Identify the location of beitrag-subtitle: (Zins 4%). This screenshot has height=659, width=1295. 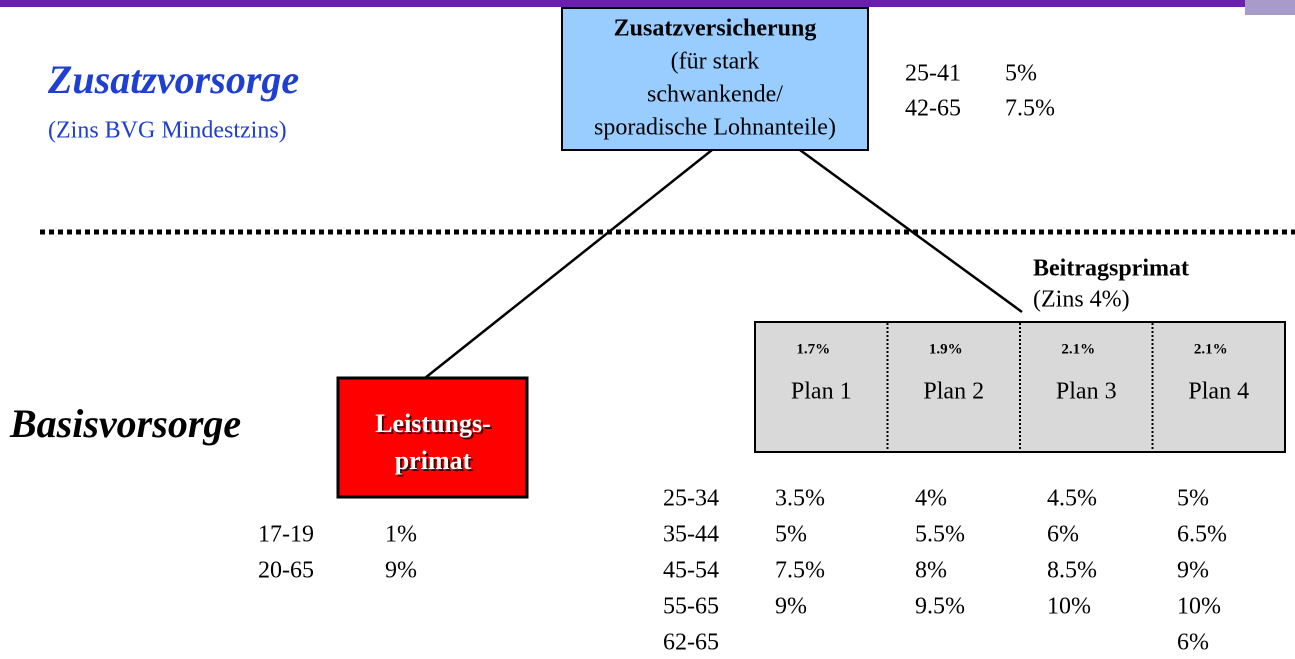
(1081, 300).